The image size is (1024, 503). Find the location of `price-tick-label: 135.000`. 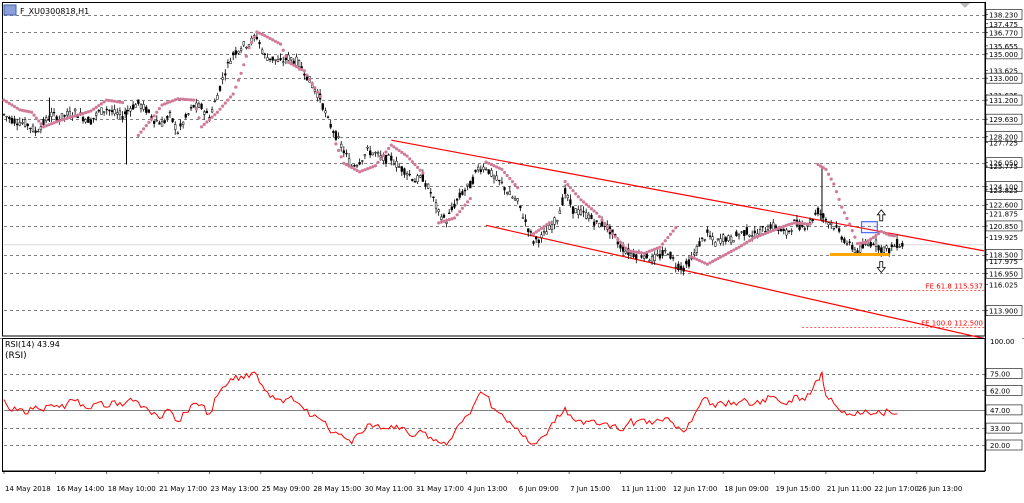

price-tick-label: 135.000 is located at coordinates (1003, 55).